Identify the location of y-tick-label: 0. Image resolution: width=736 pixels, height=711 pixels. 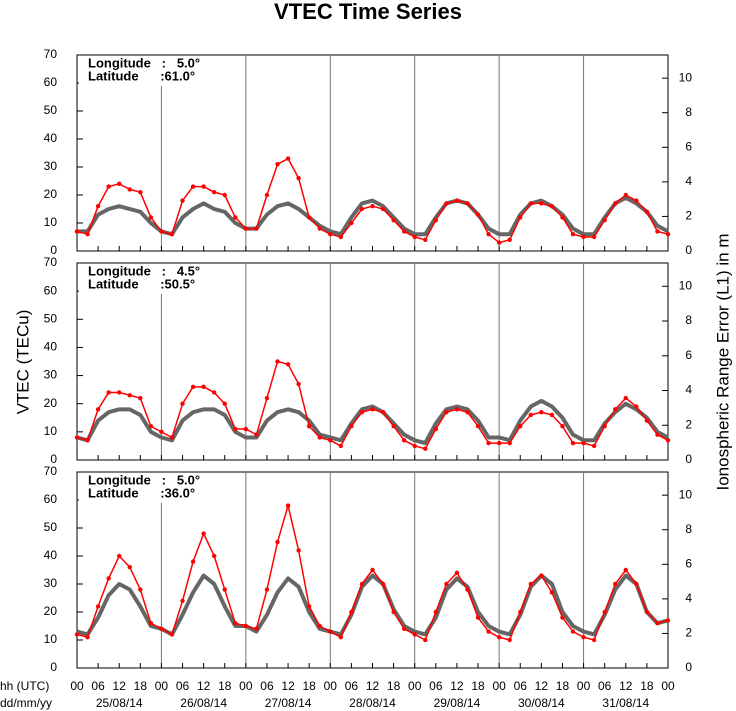
(53, 667).